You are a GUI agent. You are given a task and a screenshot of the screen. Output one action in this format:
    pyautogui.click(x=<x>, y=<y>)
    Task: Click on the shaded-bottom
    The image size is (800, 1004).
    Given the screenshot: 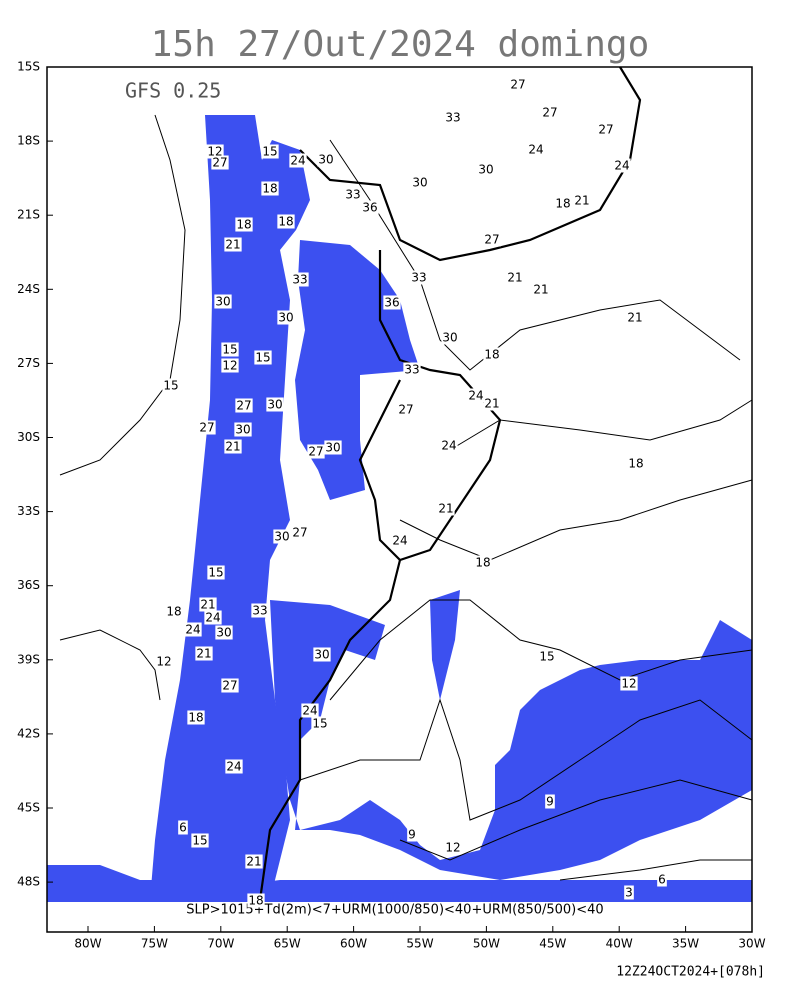 What is the action you would take?
    pyautogui.click(x=399, y=883)
    